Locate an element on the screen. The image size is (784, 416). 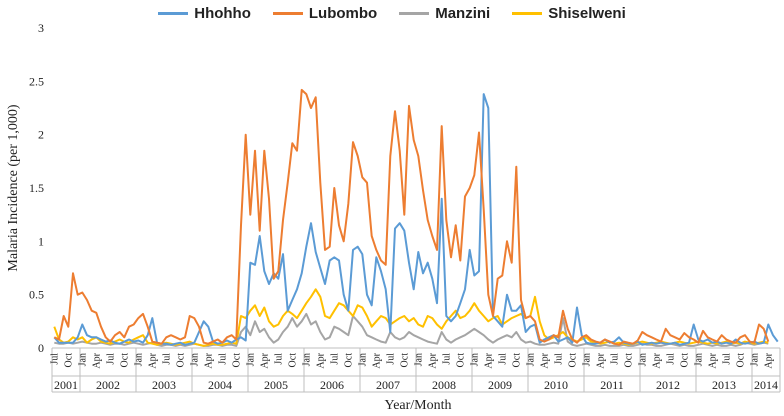
x-year-label: 2014 is located at coordinates (766, 385).